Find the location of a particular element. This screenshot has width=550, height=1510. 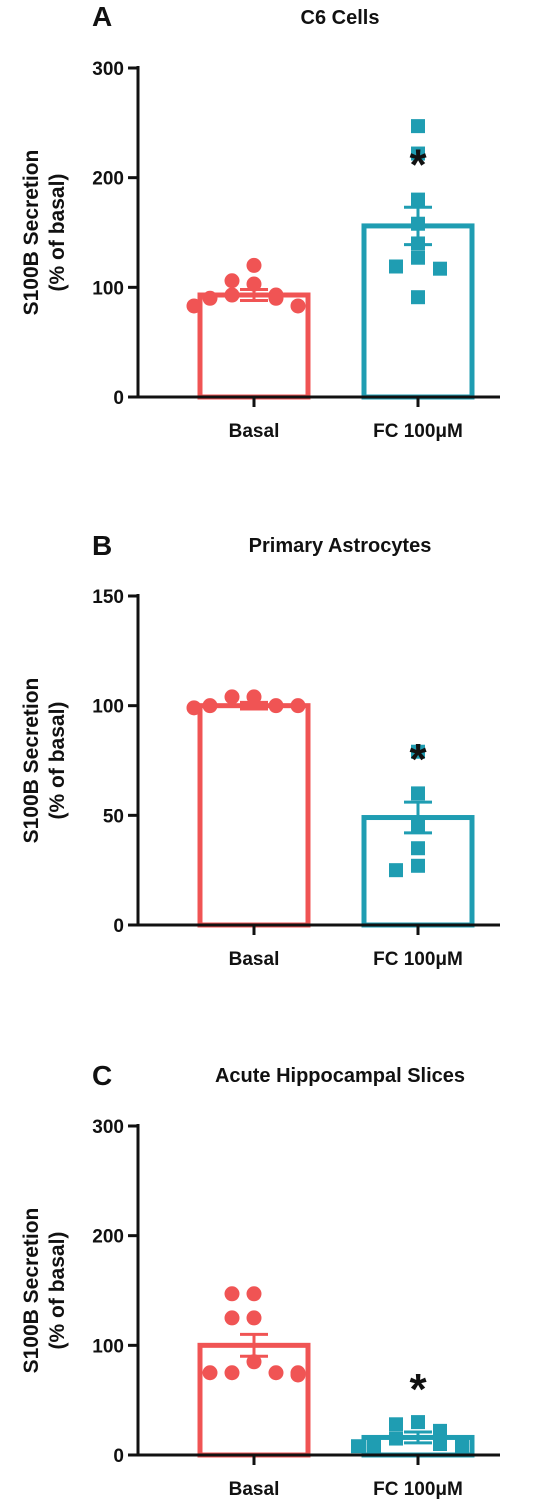

y-tick-label: 150 is located at coordinates (108, 597).